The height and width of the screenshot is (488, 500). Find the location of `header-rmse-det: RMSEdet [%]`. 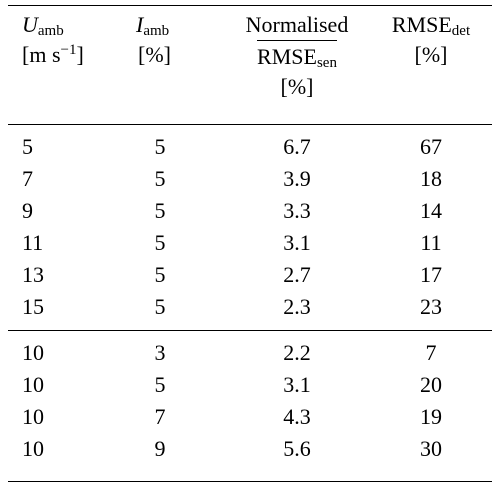

header-rmse-det: RMSEdet [%] is located at coordinates (431, 40).